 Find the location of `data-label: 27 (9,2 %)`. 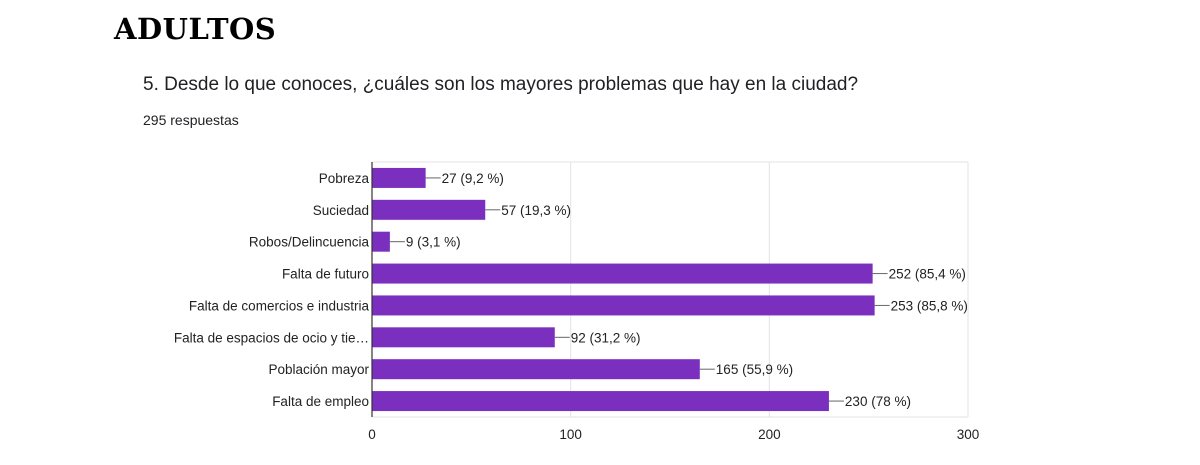

data-label: 27 (9,2 %) is located at coordinates (473, 178).